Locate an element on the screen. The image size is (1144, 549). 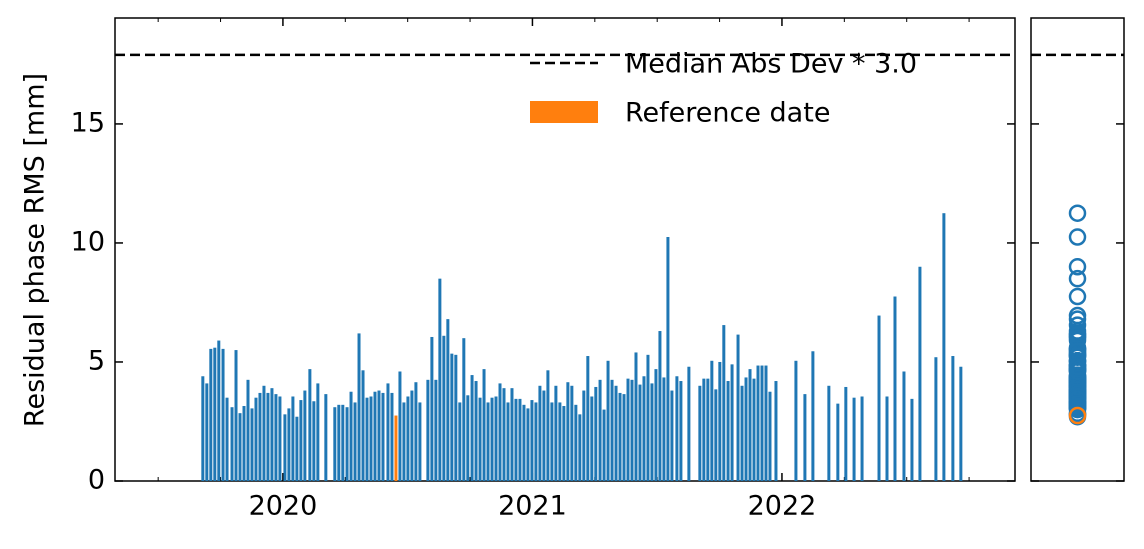
x-tick-label: 2021 is located at coordinates (532, 506).